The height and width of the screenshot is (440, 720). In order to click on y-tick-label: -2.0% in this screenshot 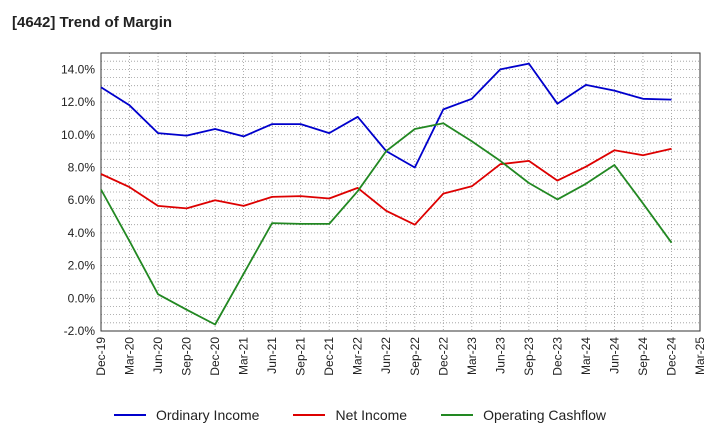, I will do `click(80, 331)`.